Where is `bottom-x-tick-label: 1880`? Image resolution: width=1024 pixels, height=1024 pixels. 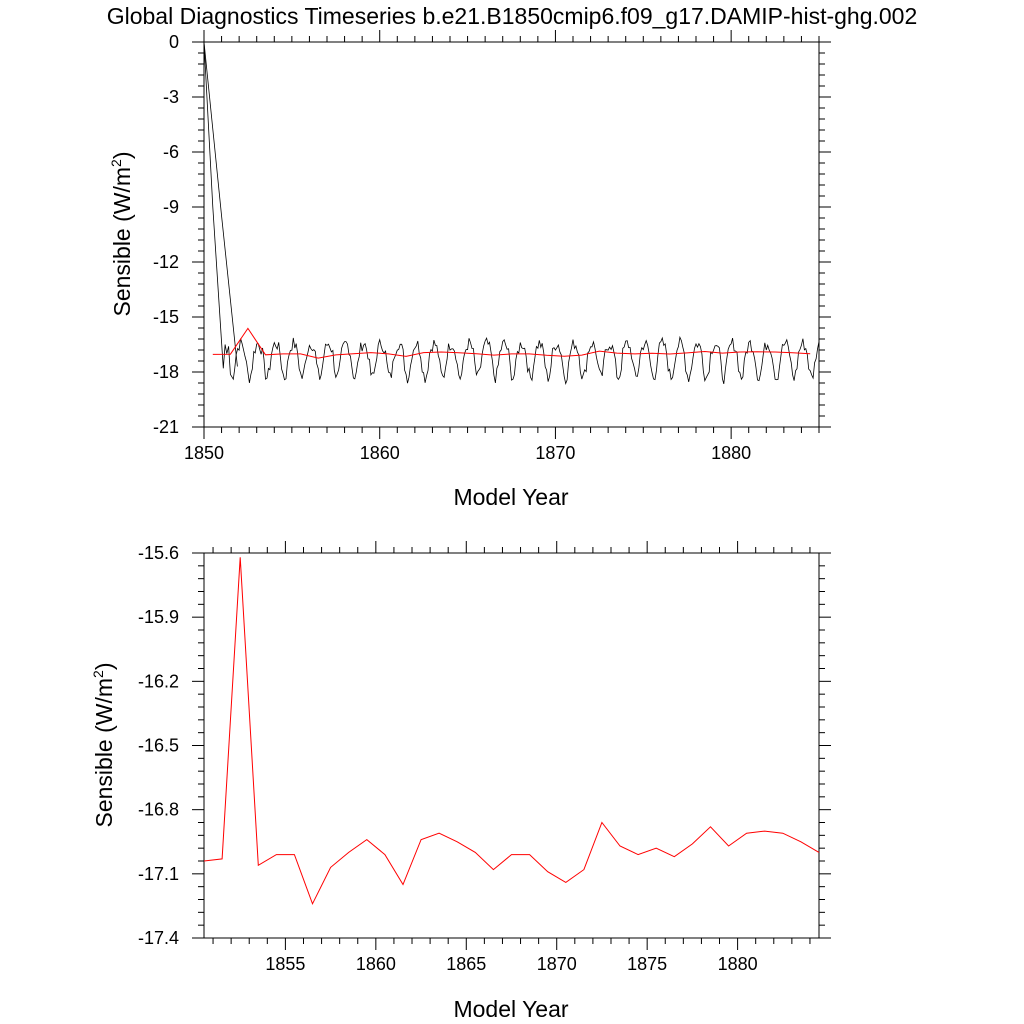
bottom-x-tick-label: 1880 is located at coordinates (738, 964).